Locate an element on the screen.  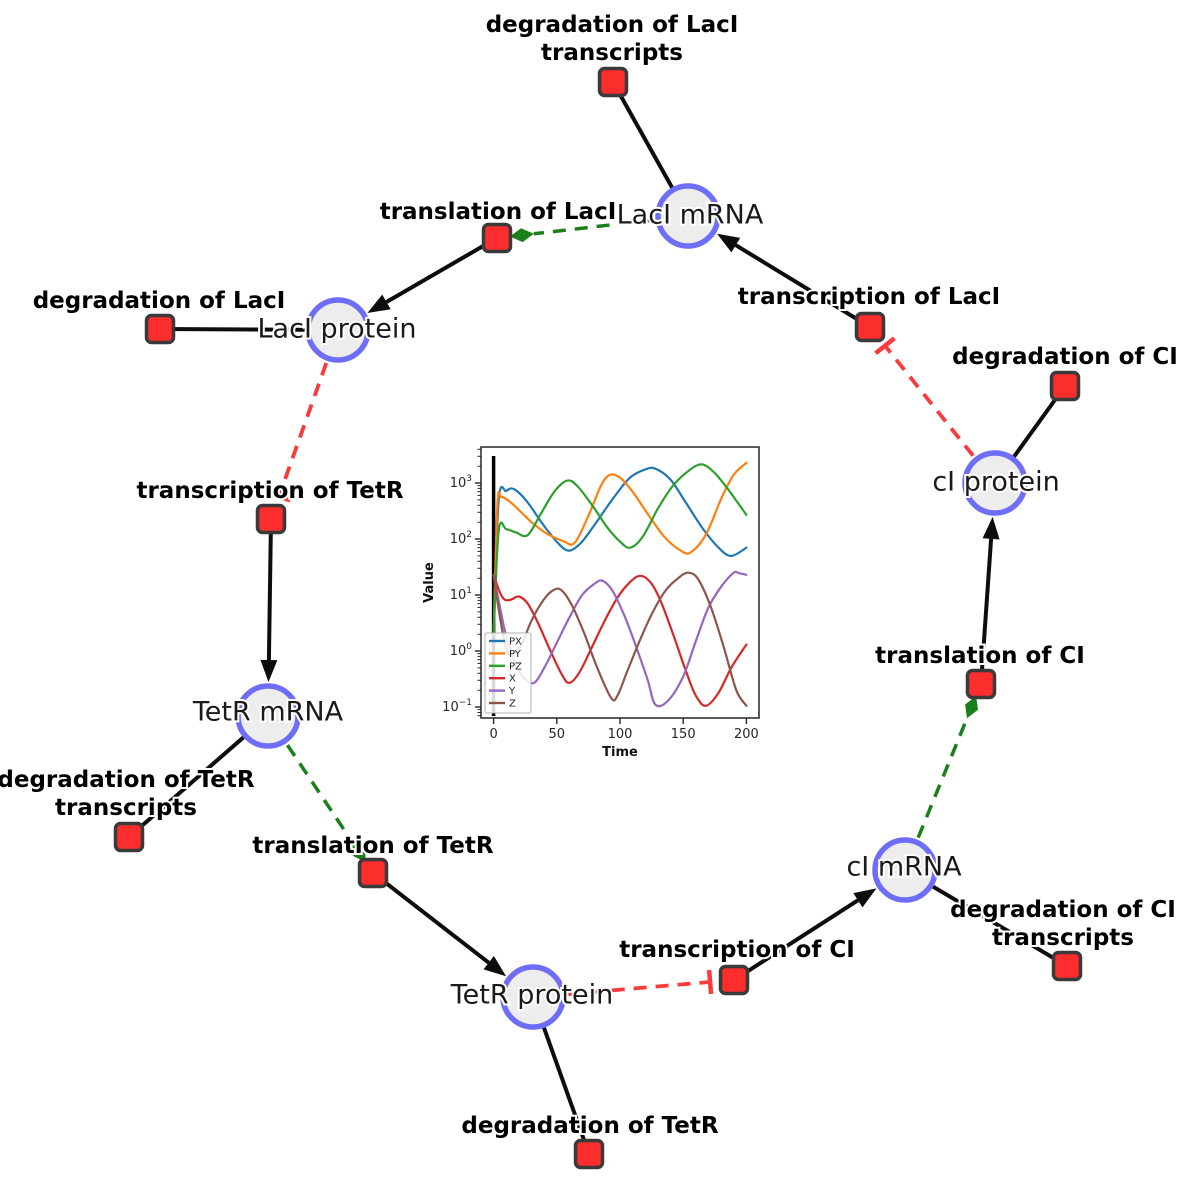
species-label-ci-protein: cI protein is located at coordinates (995, 482).